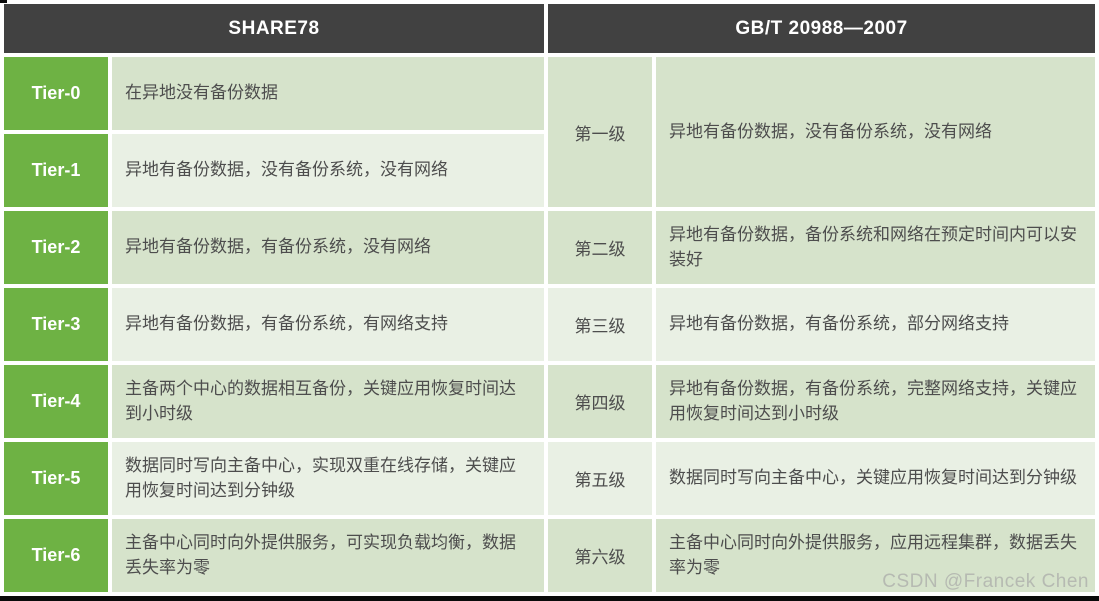 Image resolution: width=1099 pixels, height=601 pixels. What do you see at coordinates (274, 28) in the screenshot?
I see `header-share78: SHARE78` at bounding box center [274, 28].